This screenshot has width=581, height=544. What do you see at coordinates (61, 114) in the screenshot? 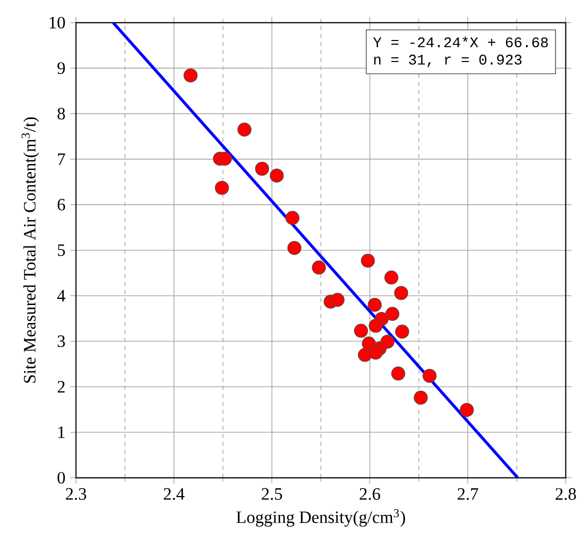
I see `y-tick-label: 8` at bounding box center [61, 114].